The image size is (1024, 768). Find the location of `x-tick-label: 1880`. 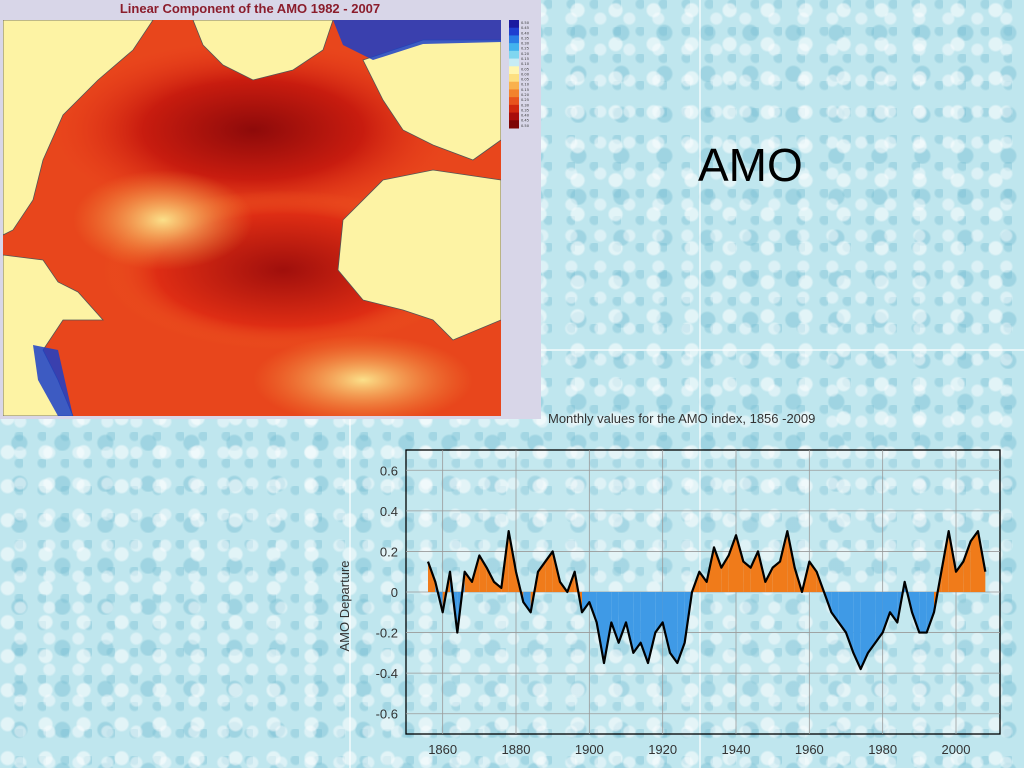

x-tick-label: 1880 is located at coordinates (516, 749).